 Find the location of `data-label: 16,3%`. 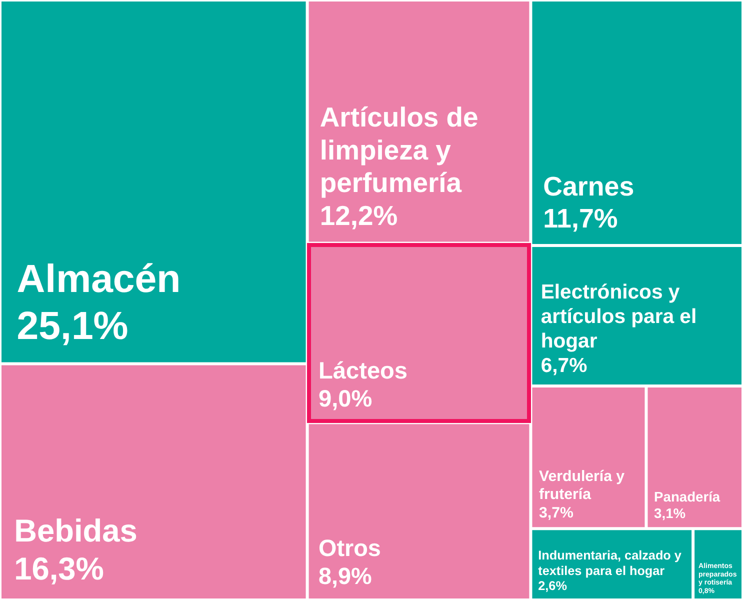

data-label: 16,3% is located at coordinates (59, 568).